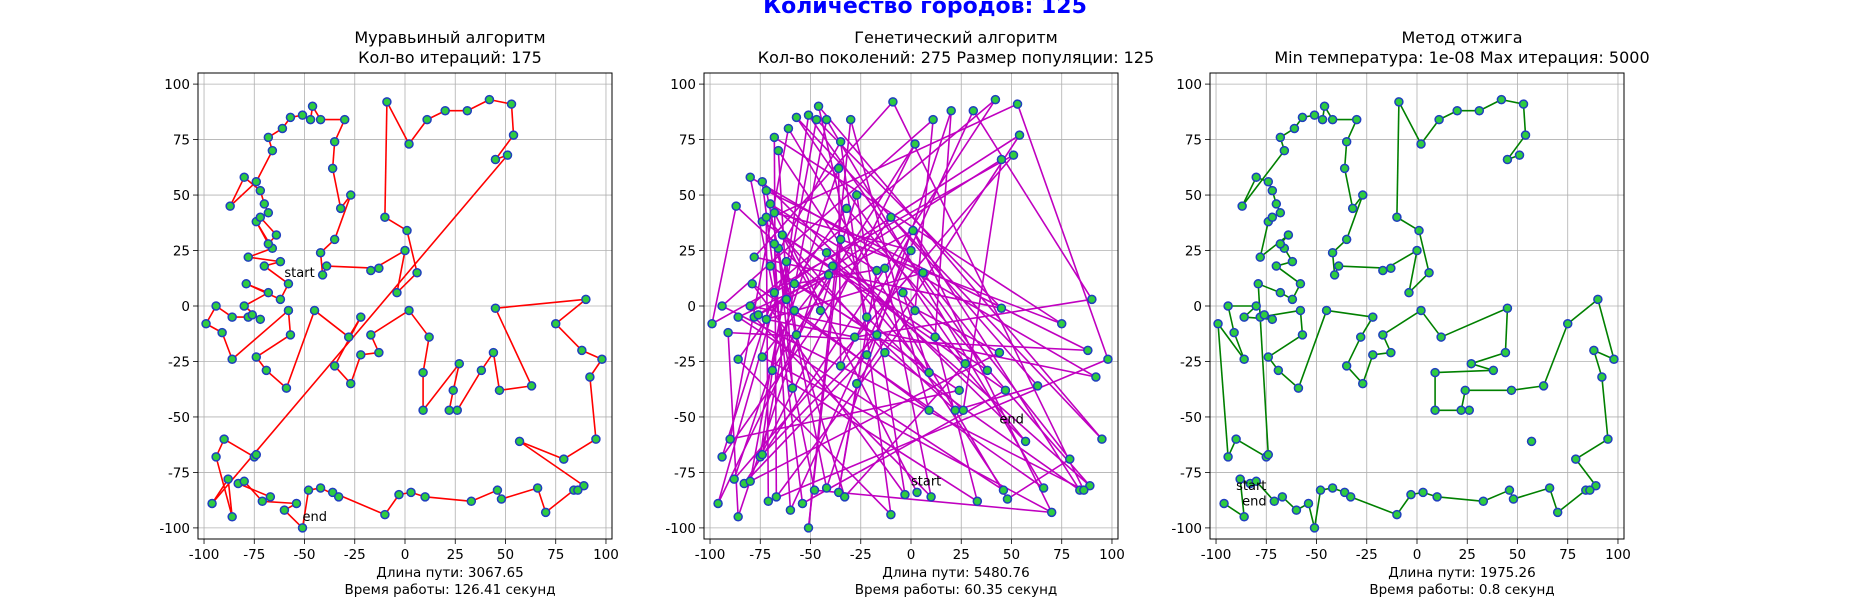 The image size is (1850, 600). What do you see at coordinates (1193, 252) in the screenshot?
I see `y-tick-label: 25` at bounding box center [1193, 252].